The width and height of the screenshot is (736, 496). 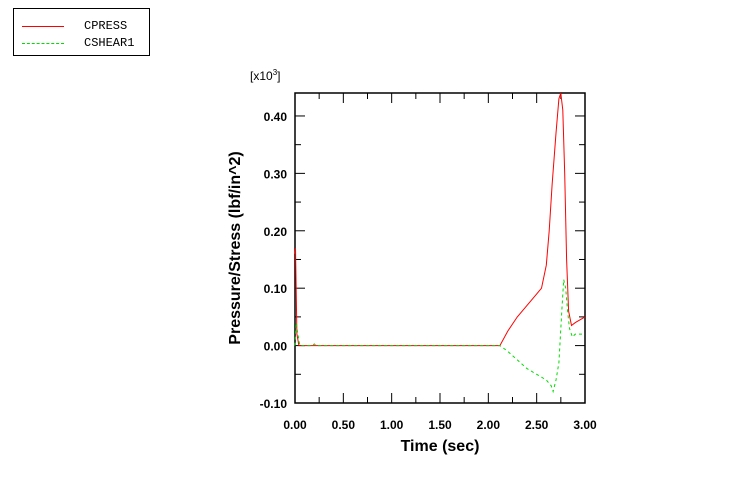 I want to click on series-line-cshear1, so click(x=439, y=336).